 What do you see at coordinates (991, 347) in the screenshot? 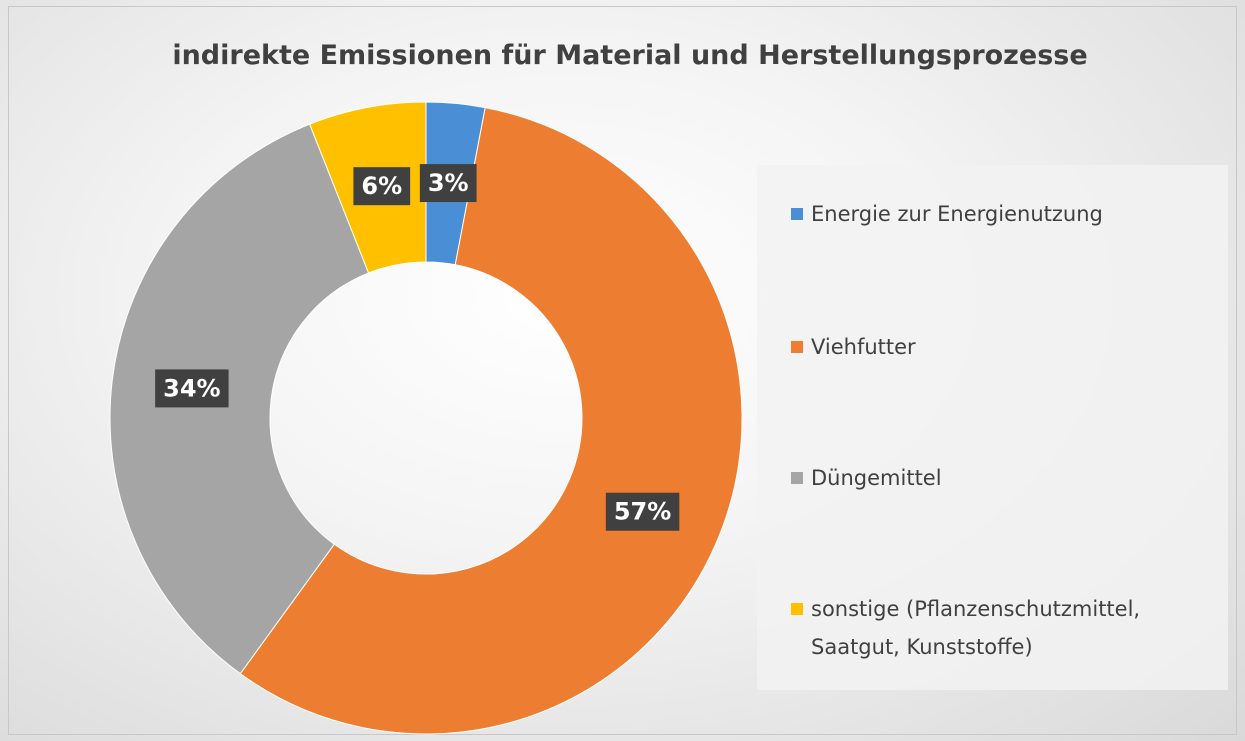
I see `legend-item: Viehfutter` at bounding box center [991, 347].